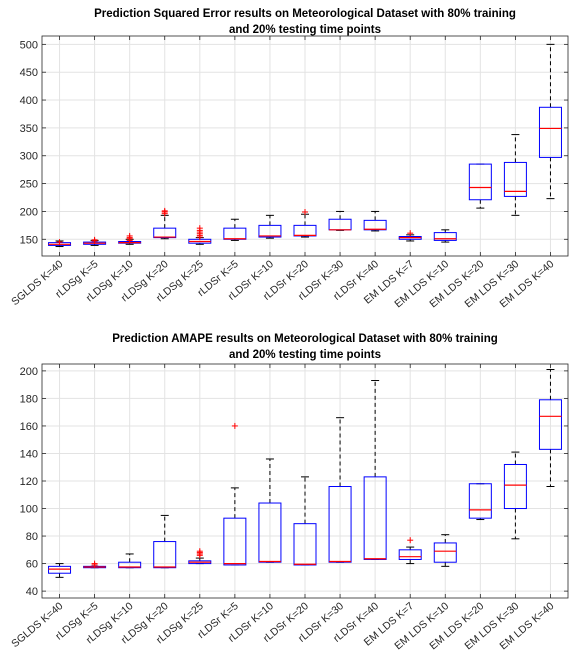 The image size is (576, 662). What do you see at coordinates (29, 240) in the screenshot?
I see `y-tick-label: 150` at bounding box center [29, 240].